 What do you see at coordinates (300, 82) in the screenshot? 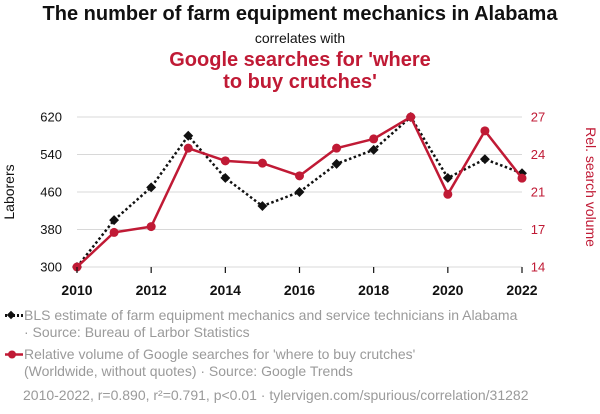
I see `chart-subtitle-line-2: to buy crutches'` at bounding box center [300, 82].